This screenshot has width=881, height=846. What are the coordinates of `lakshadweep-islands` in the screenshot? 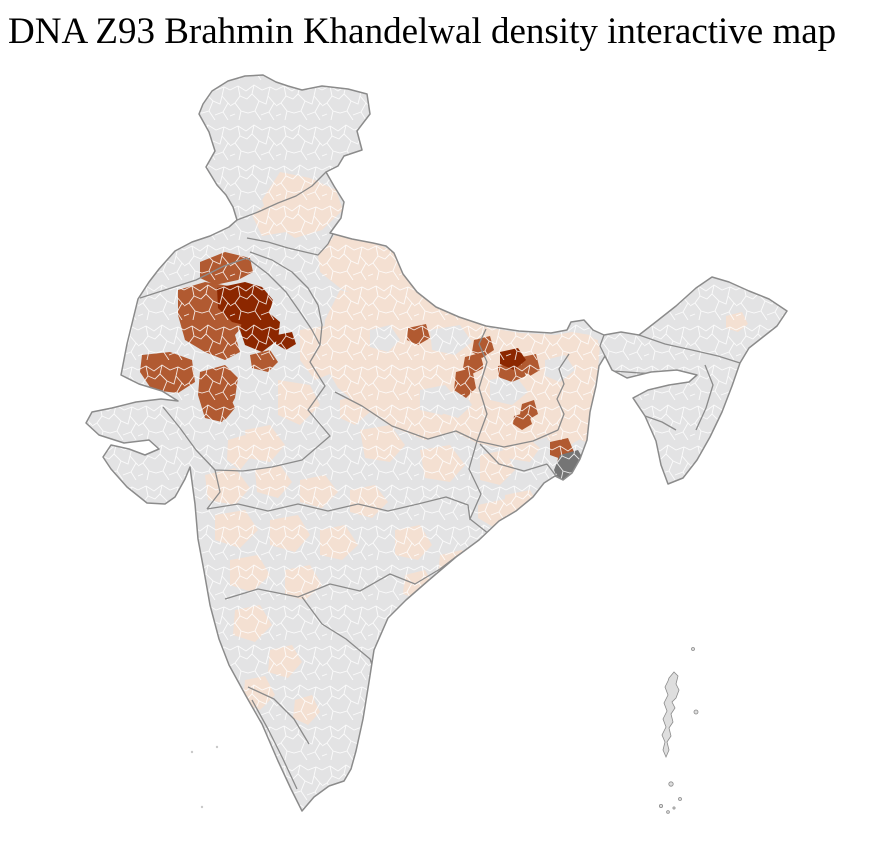 It's located at (204, 777).